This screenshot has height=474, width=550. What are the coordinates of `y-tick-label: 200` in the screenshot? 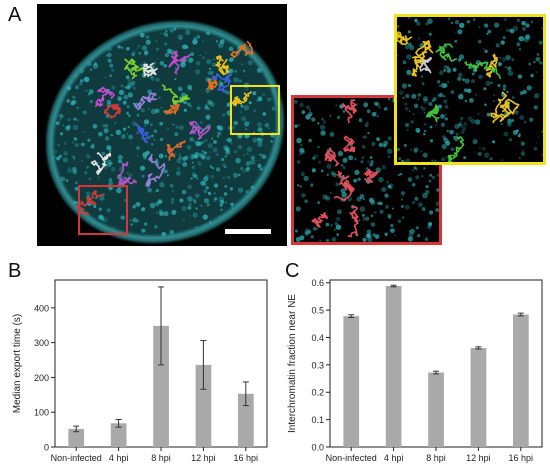 It's located at (41, 378).